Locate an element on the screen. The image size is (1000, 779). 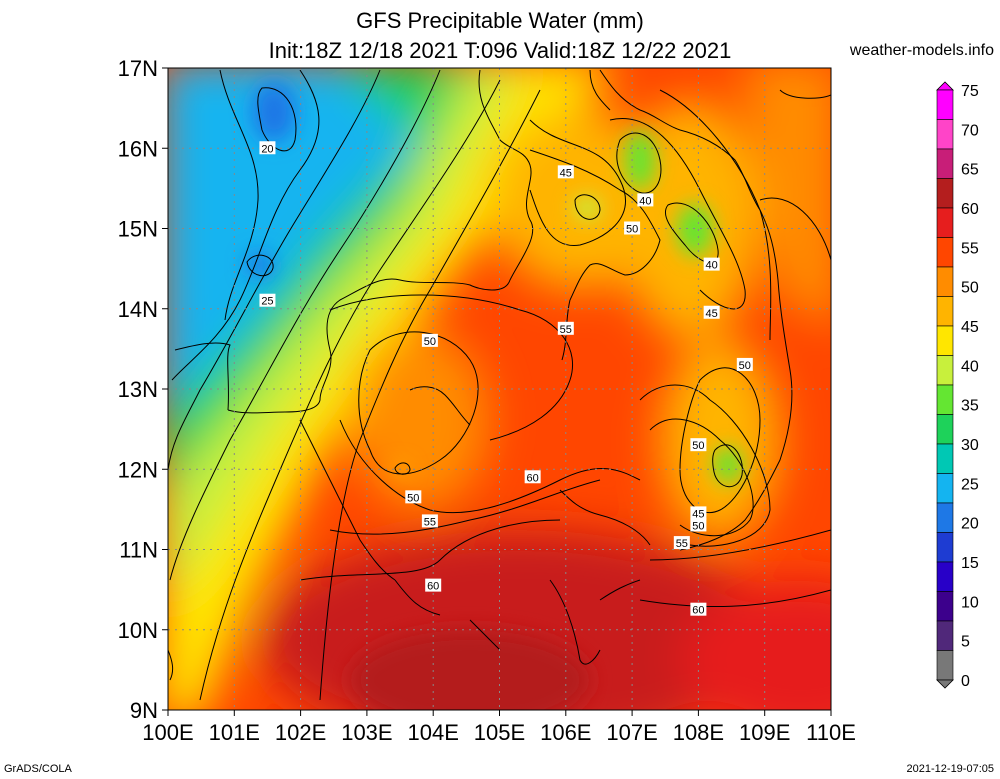
lon-tick-label: 107E is located at coordinates (631, 732).